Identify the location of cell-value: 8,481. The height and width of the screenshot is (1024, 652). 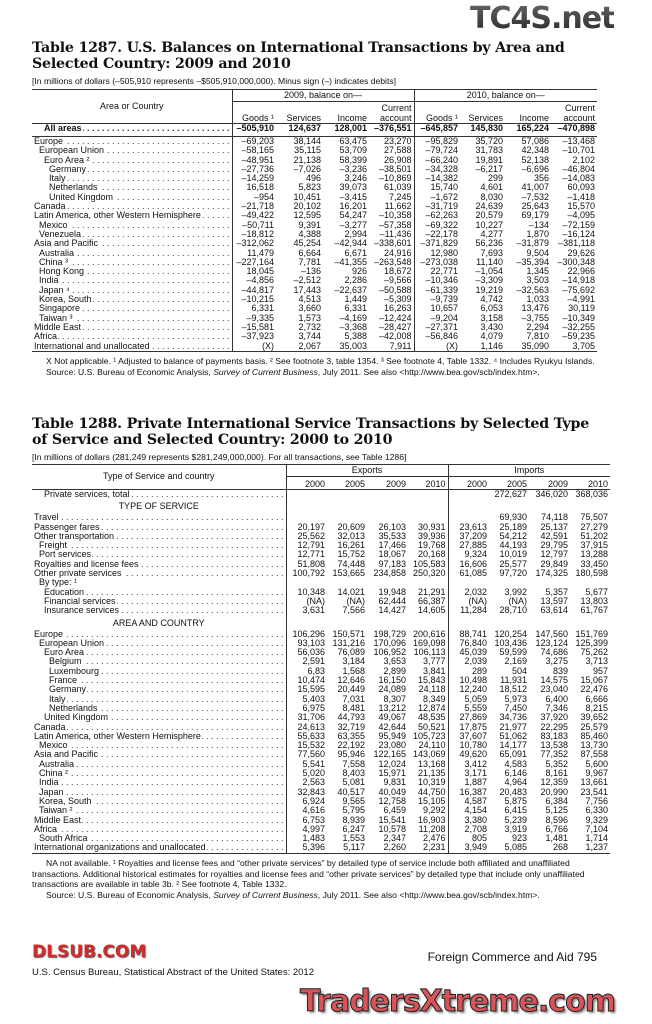
(353, 708).